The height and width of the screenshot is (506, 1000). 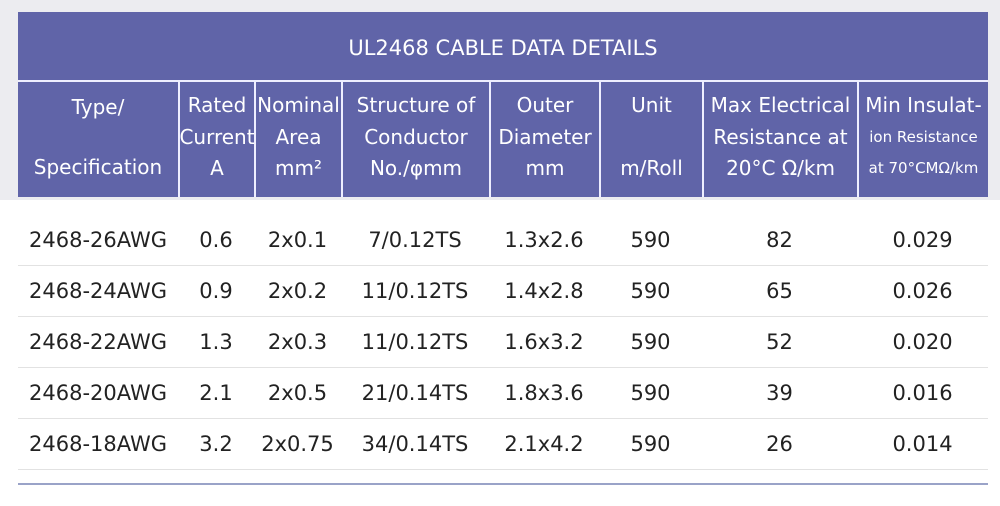 I want to click on table-cell: 1.6x3.2, so click(x=544, y=342).